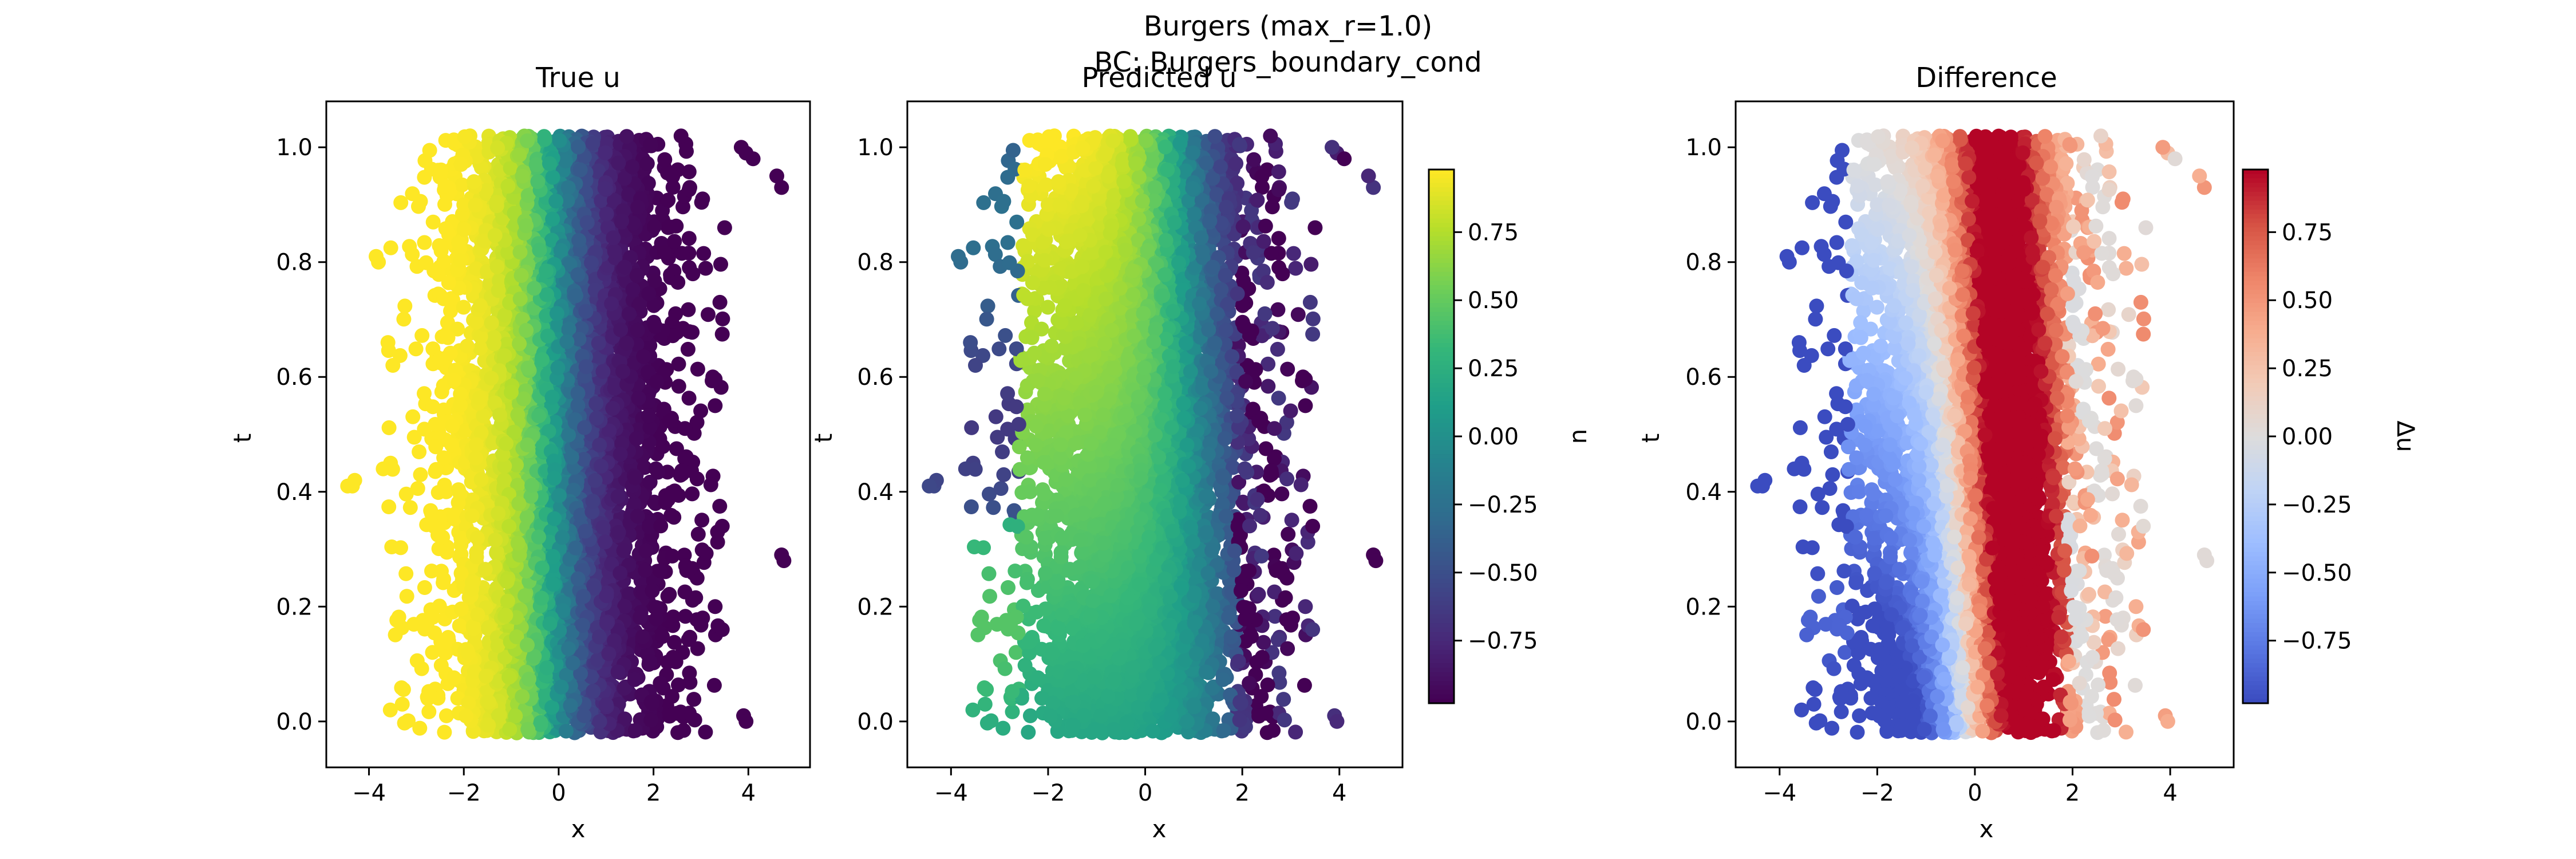  I want to click on scatter-points, so click(566, 434).